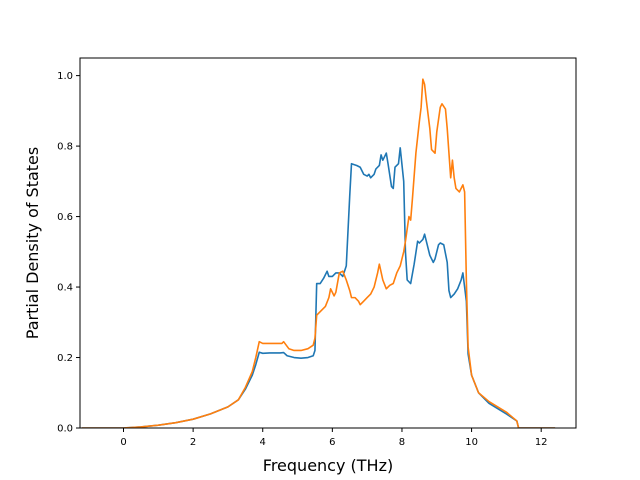 The width and height of the screenshot is (640, 480). I want to click on y-tick-label: 0.8, so click(65, 147).